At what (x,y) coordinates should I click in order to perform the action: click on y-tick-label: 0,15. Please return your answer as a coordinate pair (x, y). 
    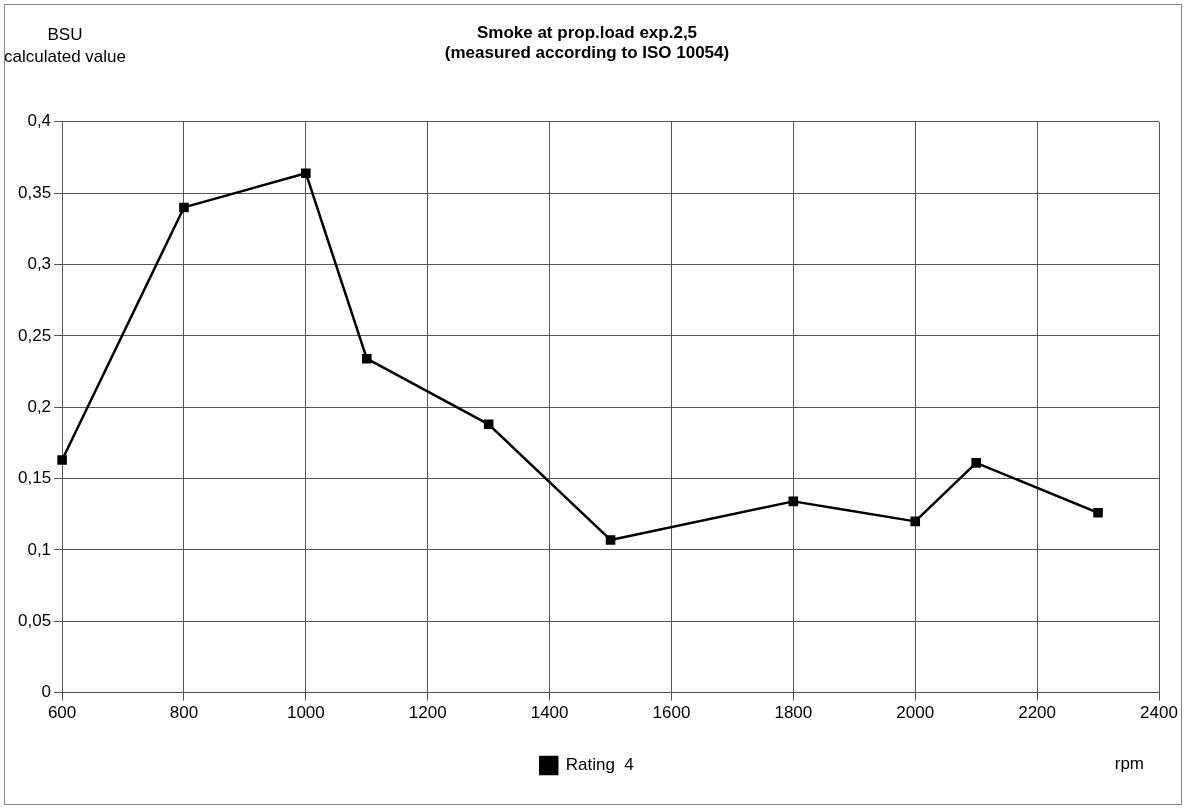
    Looking at the image, I should click on (34, 478).